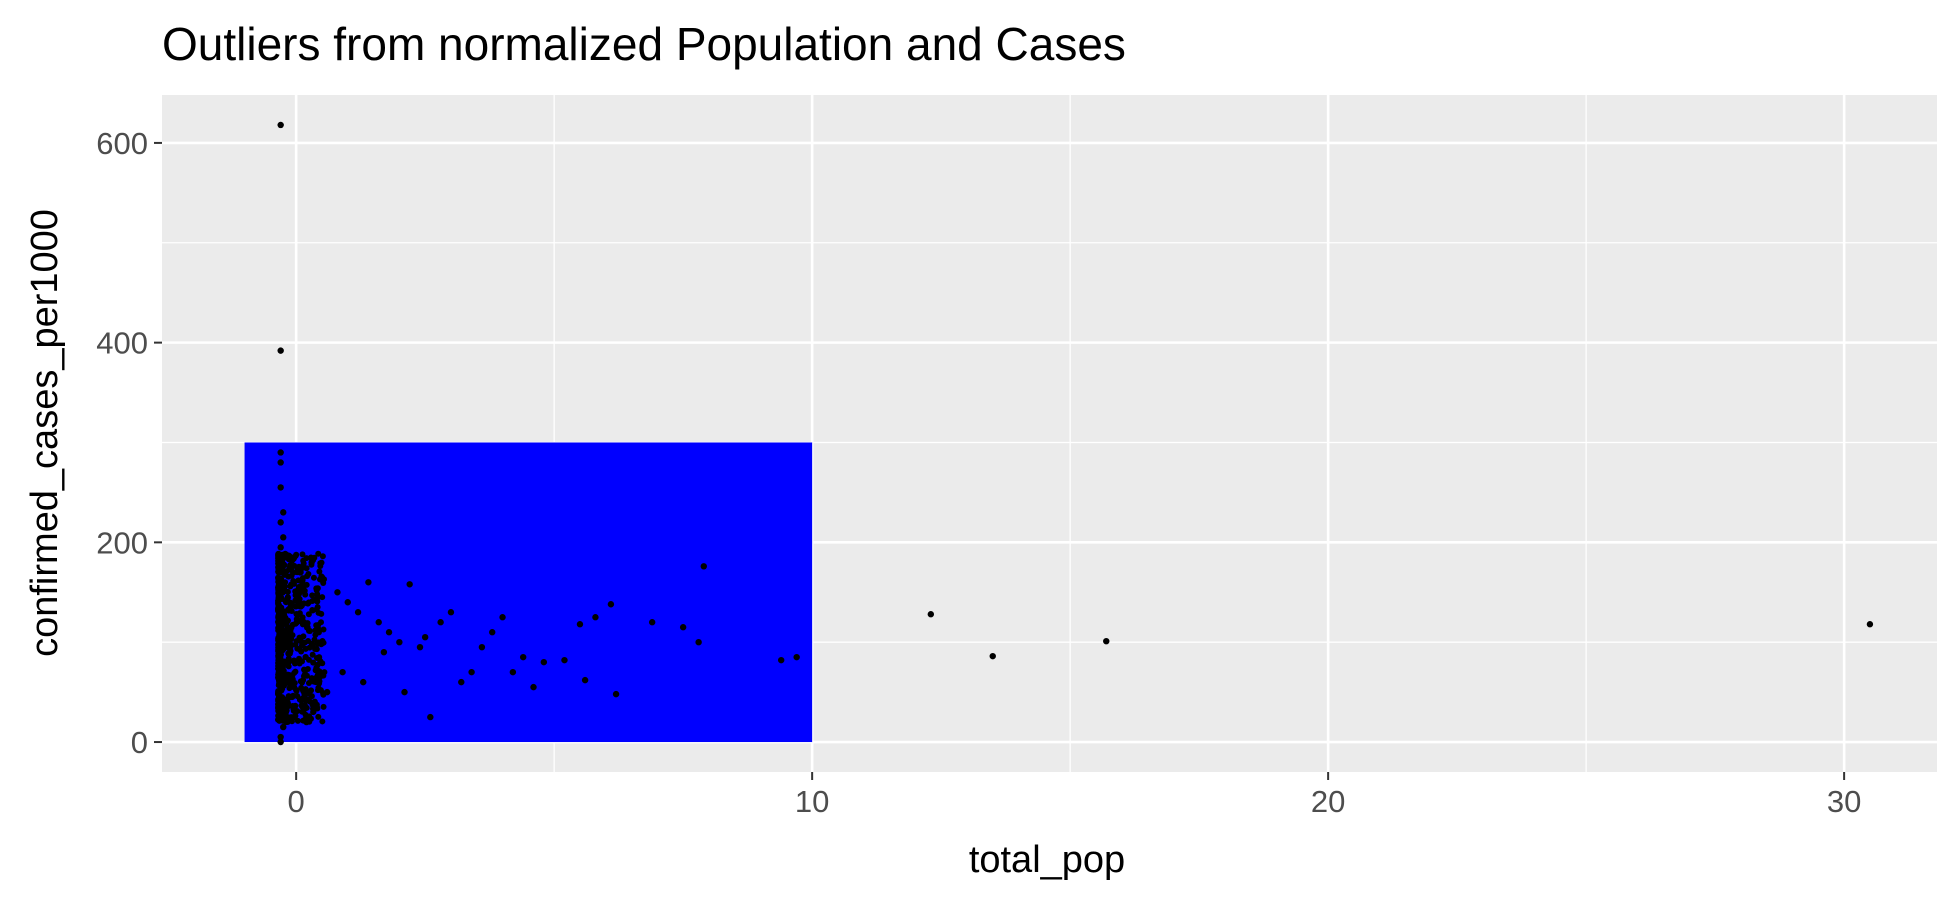 The height and width of the screenshot is (900, 1950). Describe the element at coordinates (1844, 801) in the screenshot. I see `x-tick-label: 30` at that location.